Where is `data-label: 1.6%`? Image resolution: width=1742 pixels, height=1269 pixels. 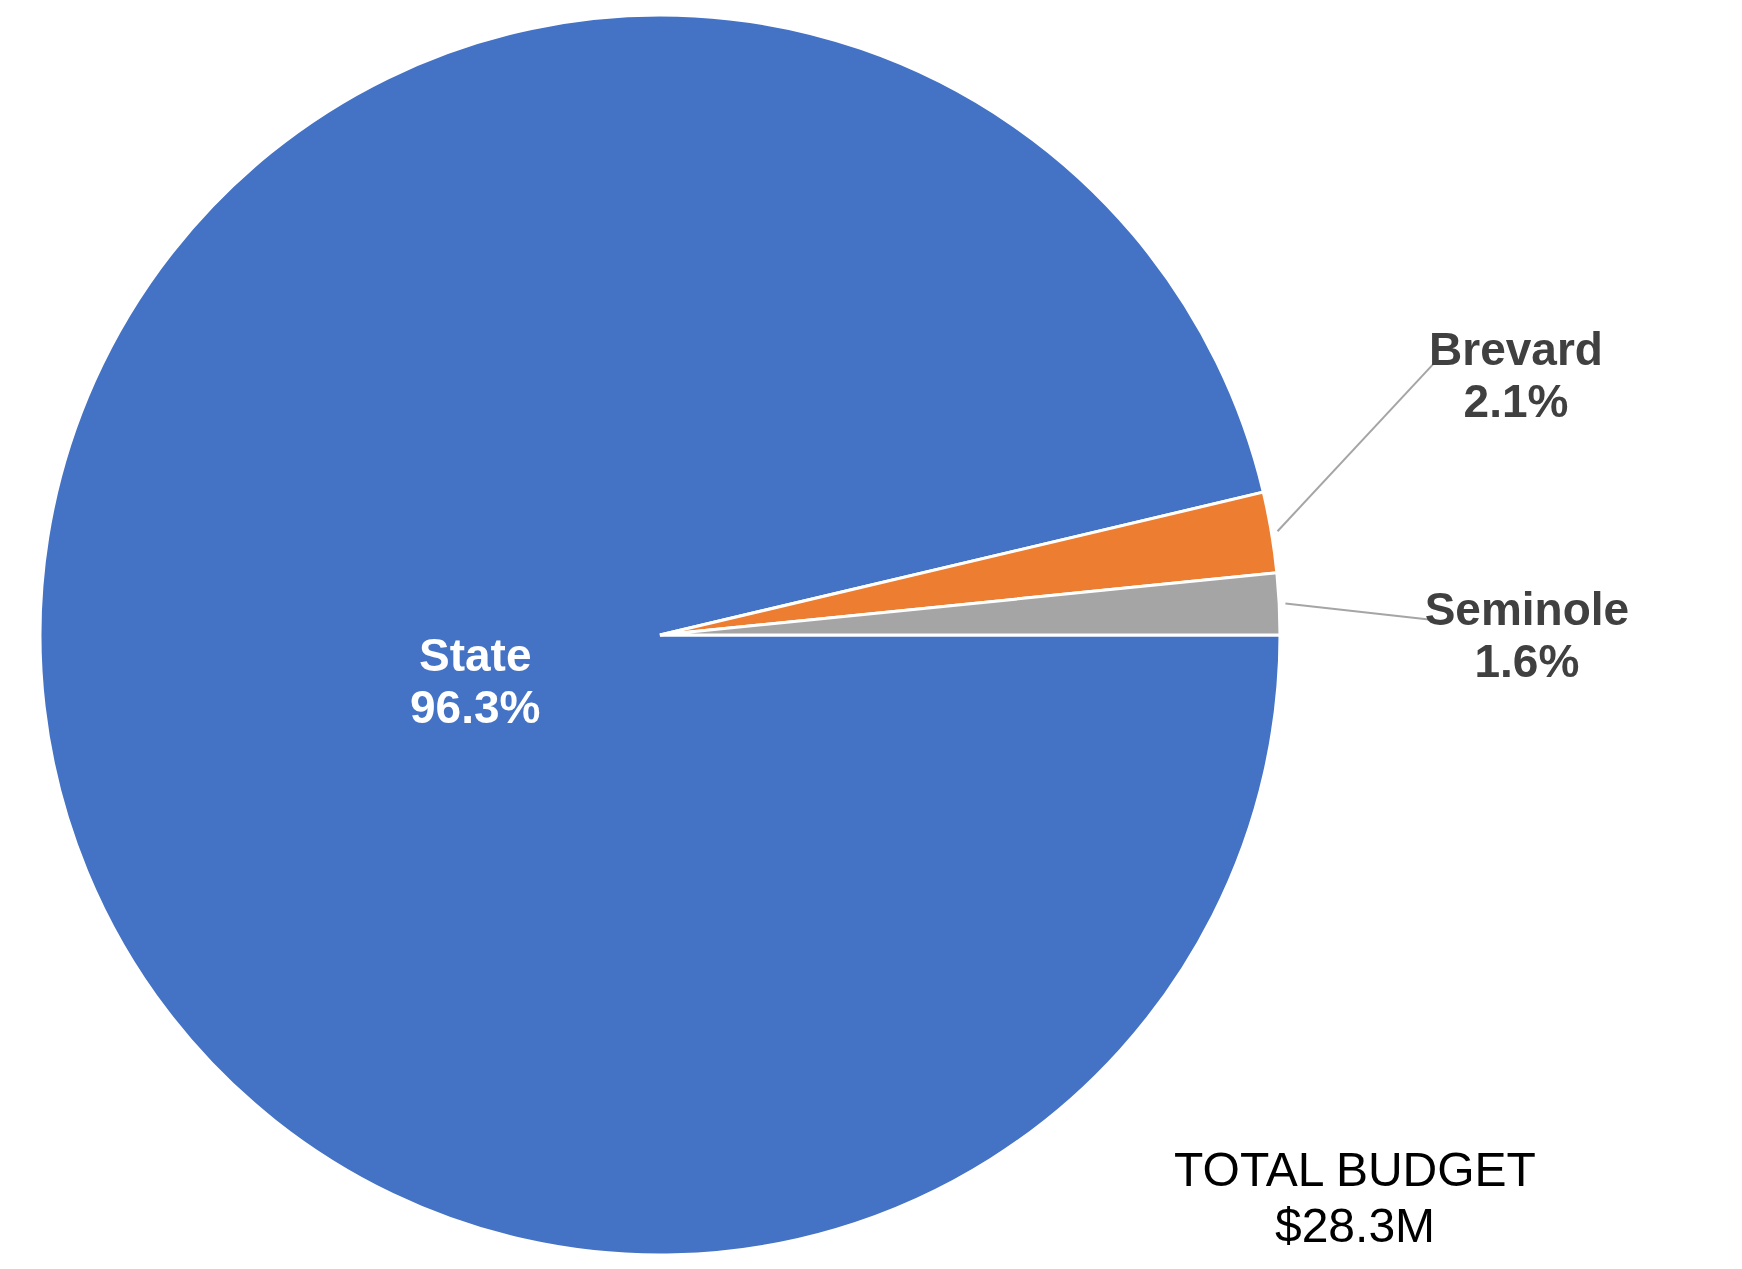 data-label: 1.6% is located at coordinates (1527, 661).